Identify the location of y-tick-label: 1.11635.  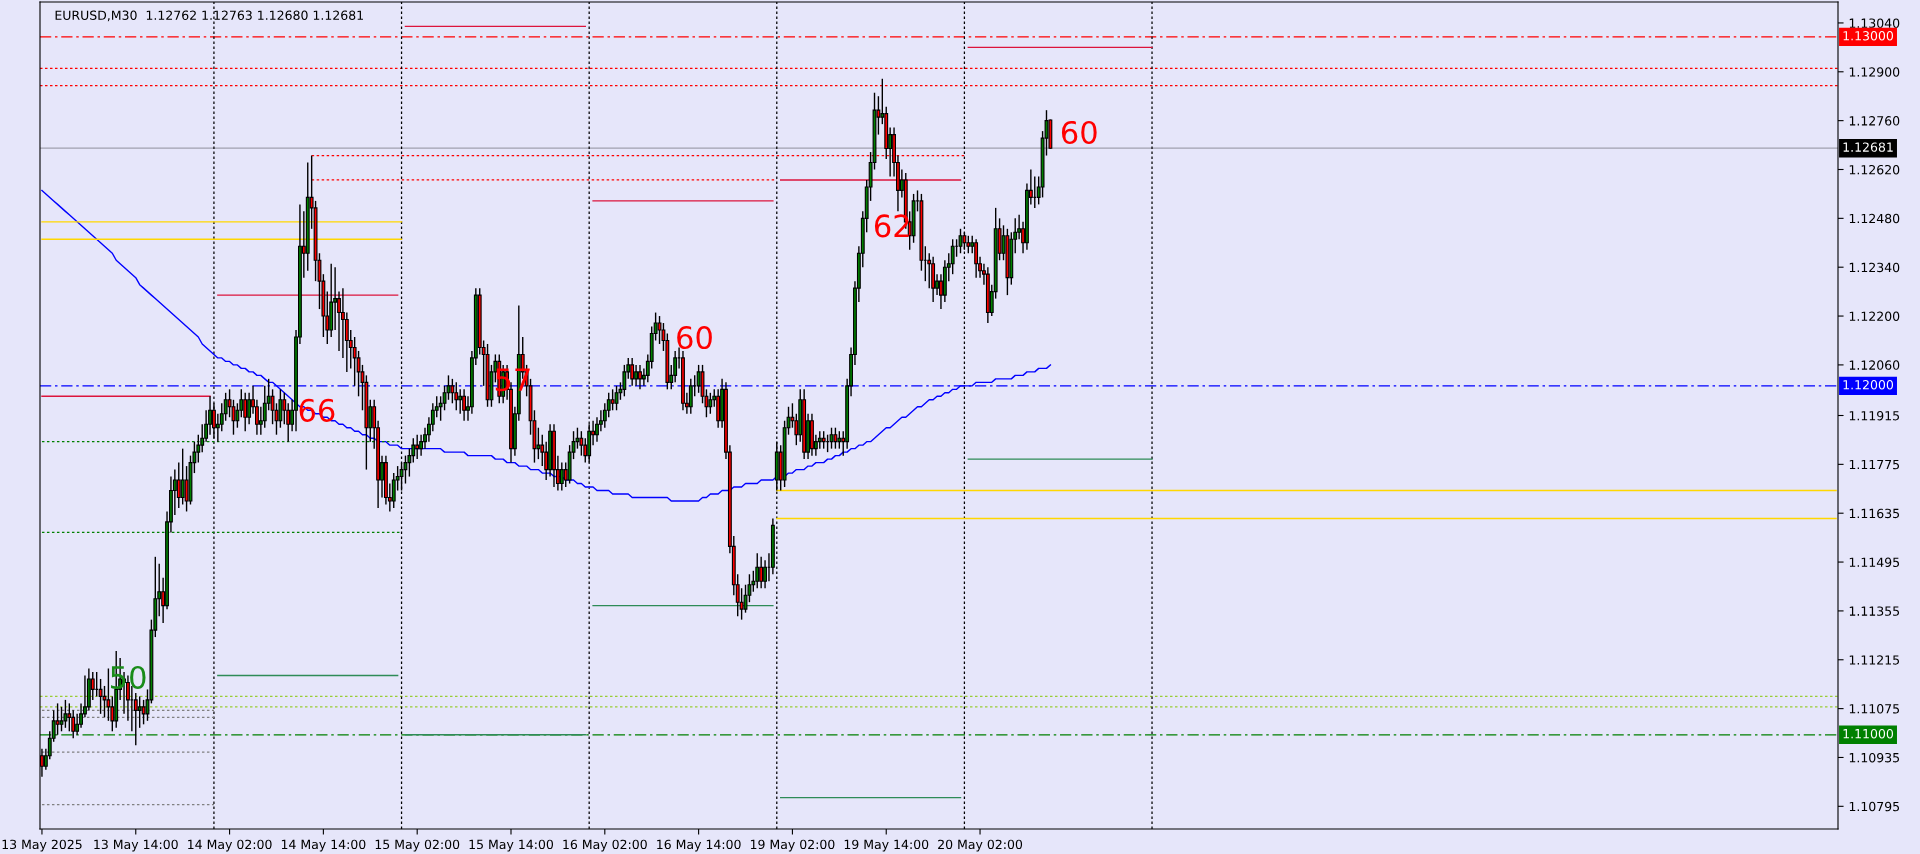
(1874, 513).